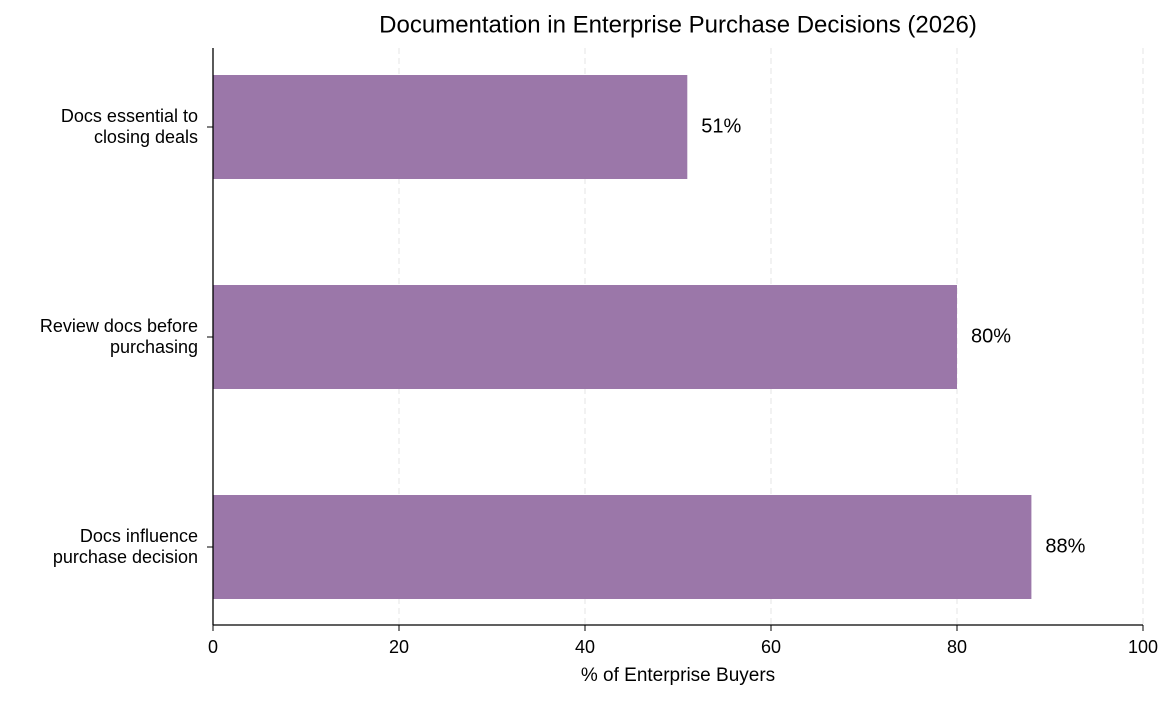  I want to click on x-tick-label: 60, so click(771, 647).